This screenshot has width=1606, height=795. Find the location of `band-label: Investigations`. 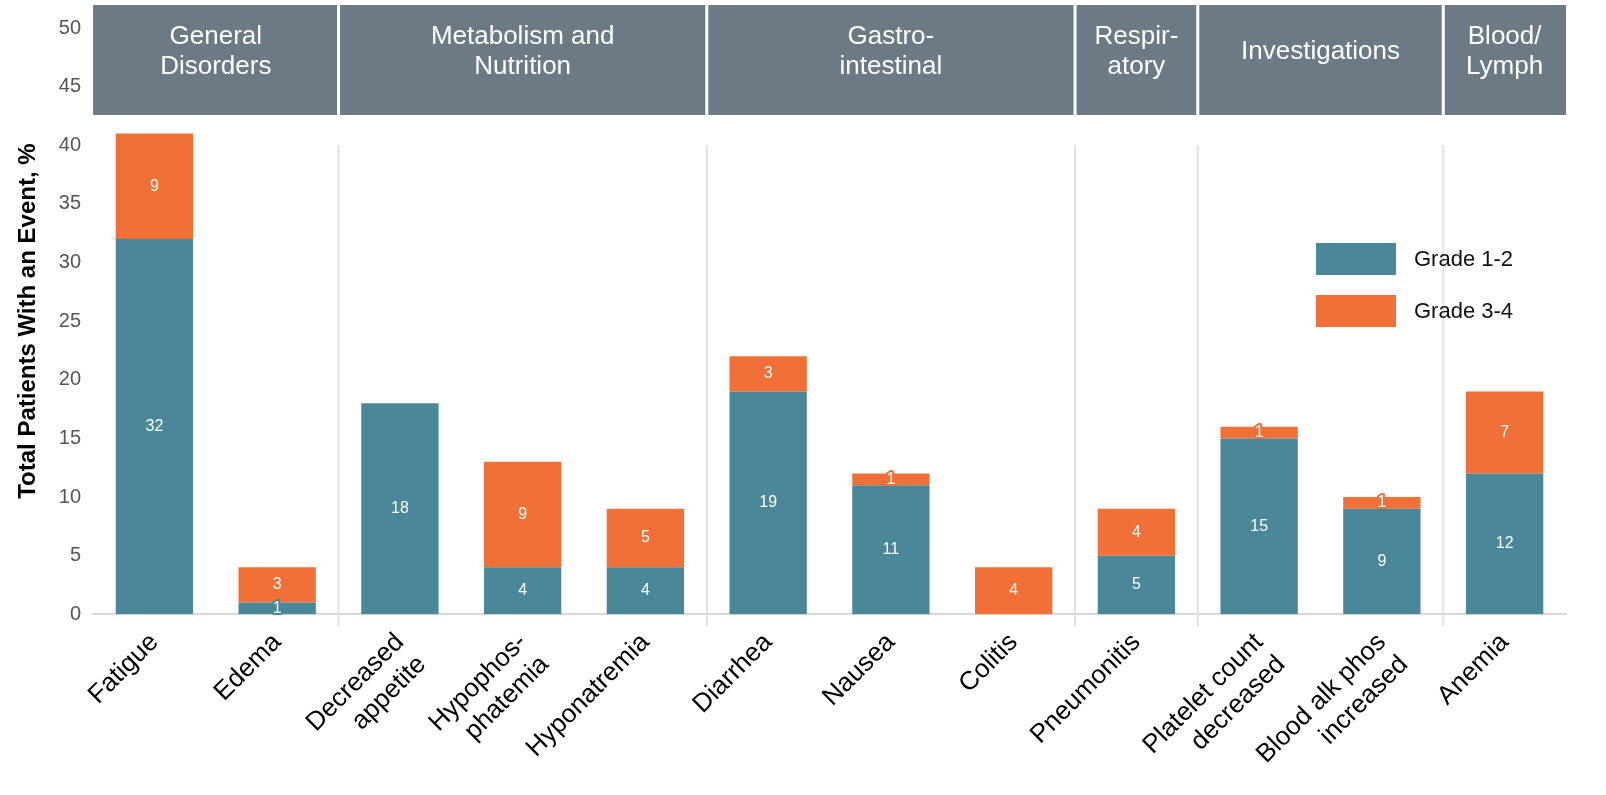

band-label: Investigations is located at coordinates (1320, 50).